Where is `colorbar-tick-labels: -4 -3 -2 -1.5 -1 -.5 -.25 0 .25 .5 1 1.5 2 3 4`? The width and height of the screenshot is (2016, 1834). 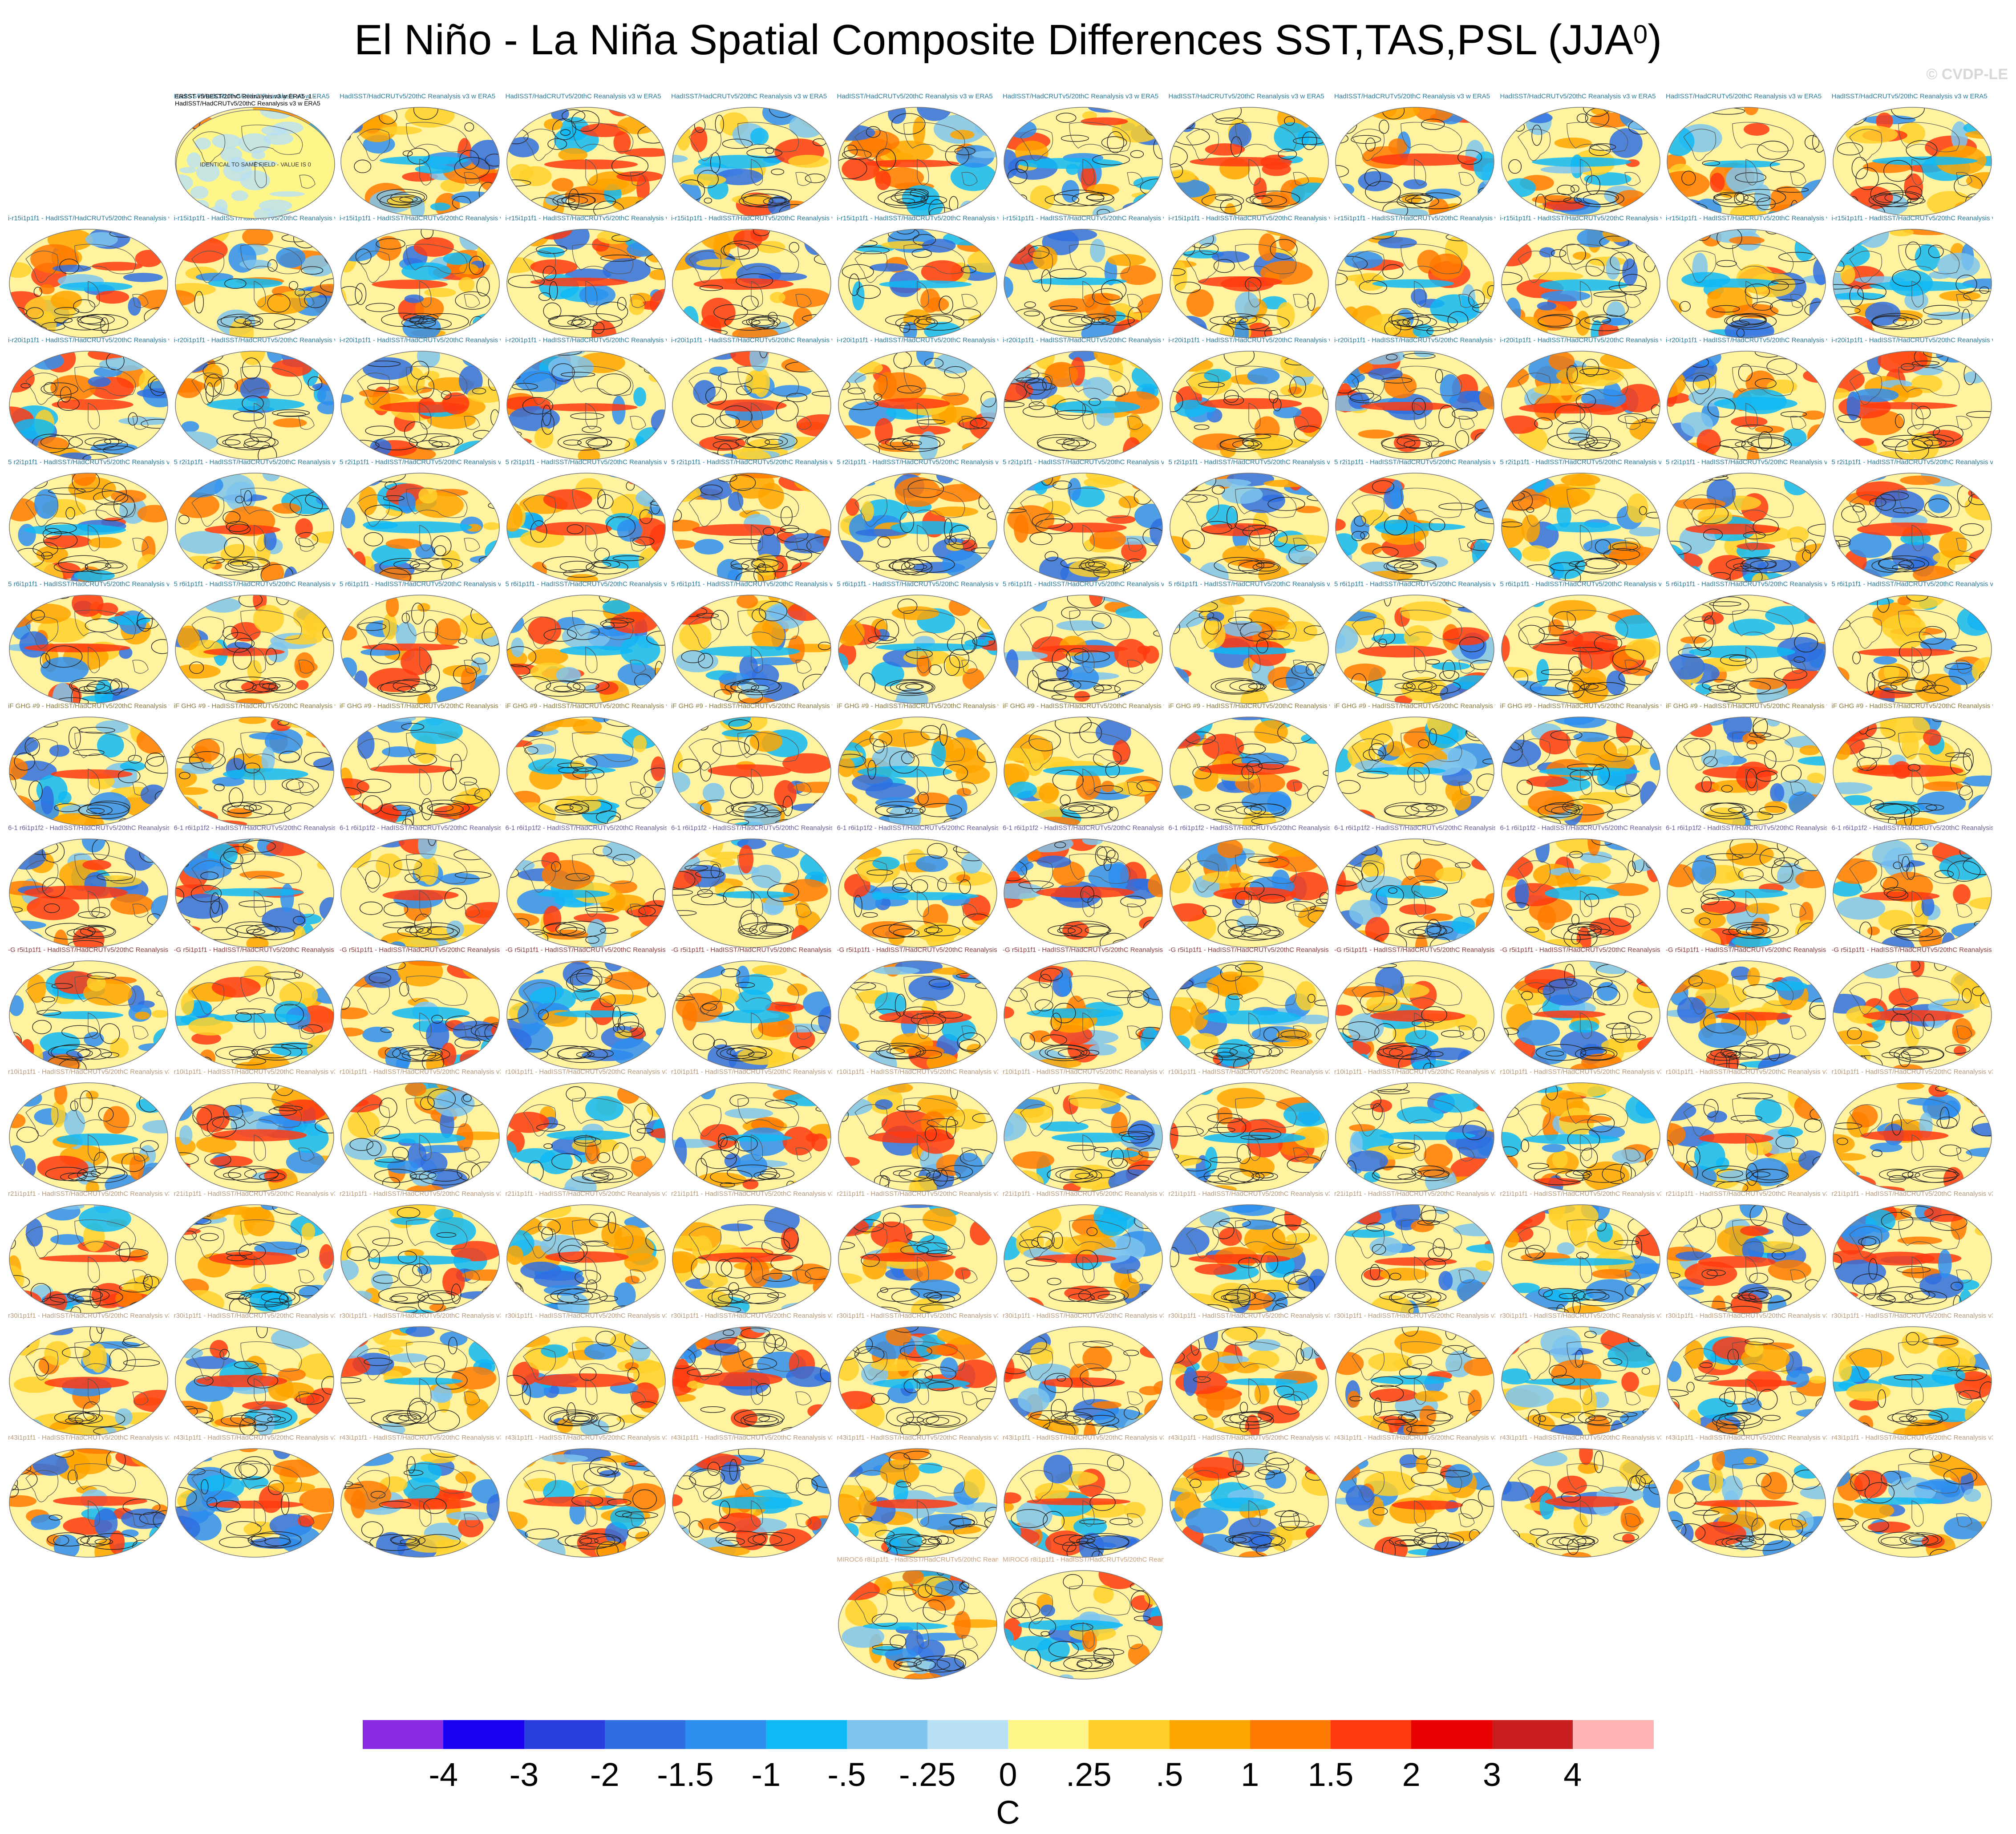 colorbar-tick-labels: -4 -3 -2 -1.5 -1 -.5 -.25 0 .25 .5 1 1.5 2 3 4 is located at coordinates (1008, 1776).